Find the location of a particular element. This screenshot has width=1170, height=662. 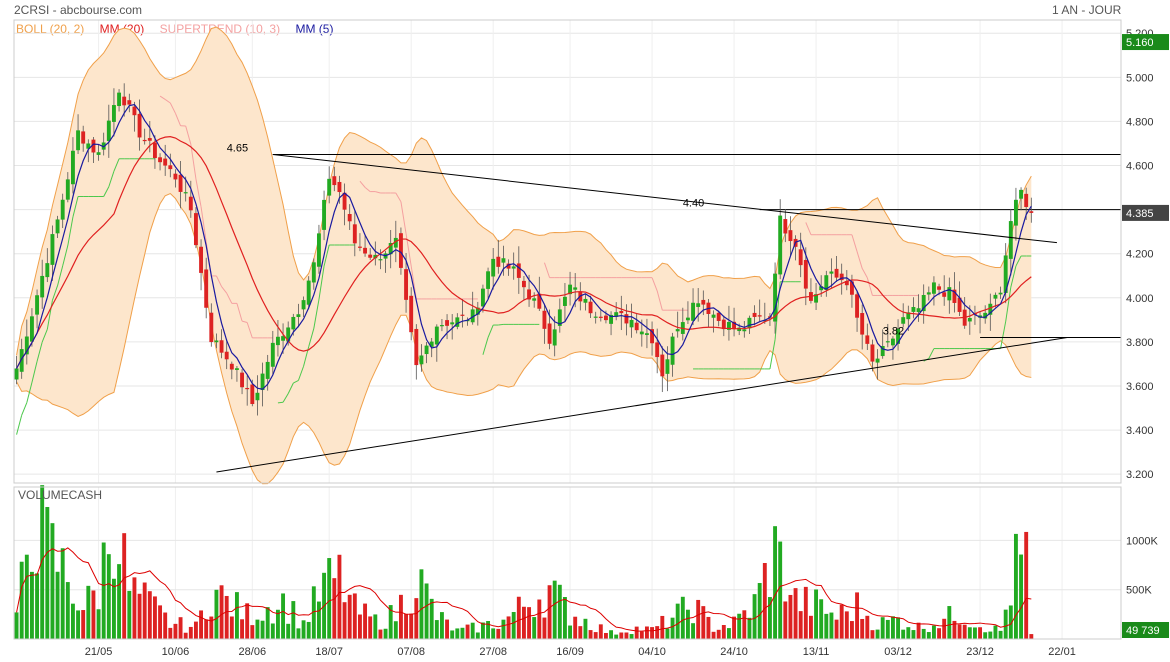

last-price-tag is located at coordinates (1145, 212).